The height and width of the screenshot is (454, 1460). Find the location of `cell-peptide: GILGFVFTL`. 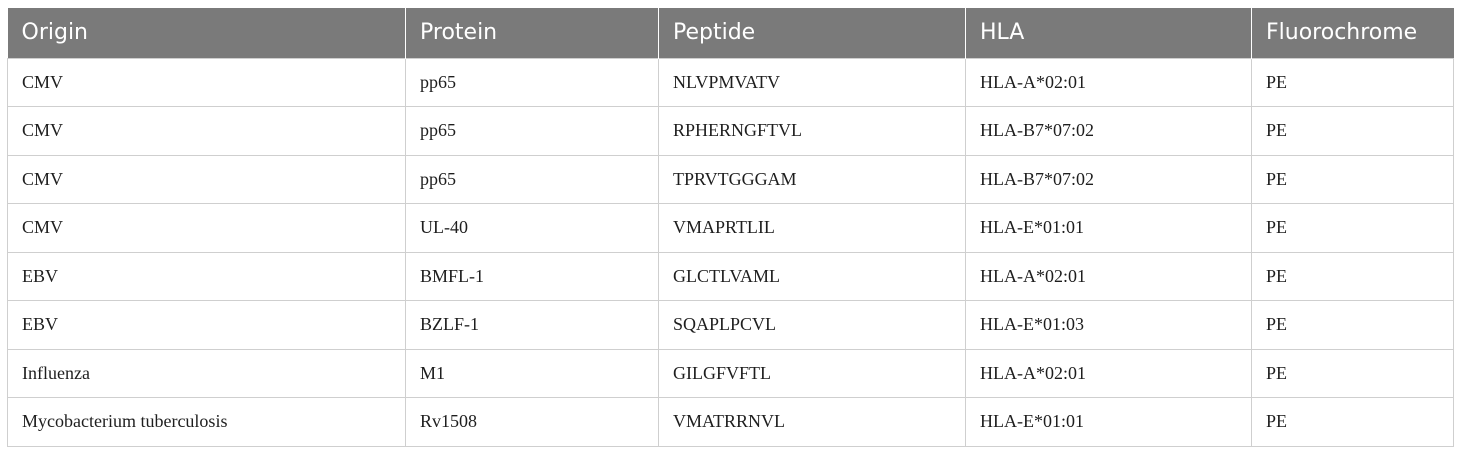

cell-peptide: GILGFVFTL is located at coordinates (812, 373).